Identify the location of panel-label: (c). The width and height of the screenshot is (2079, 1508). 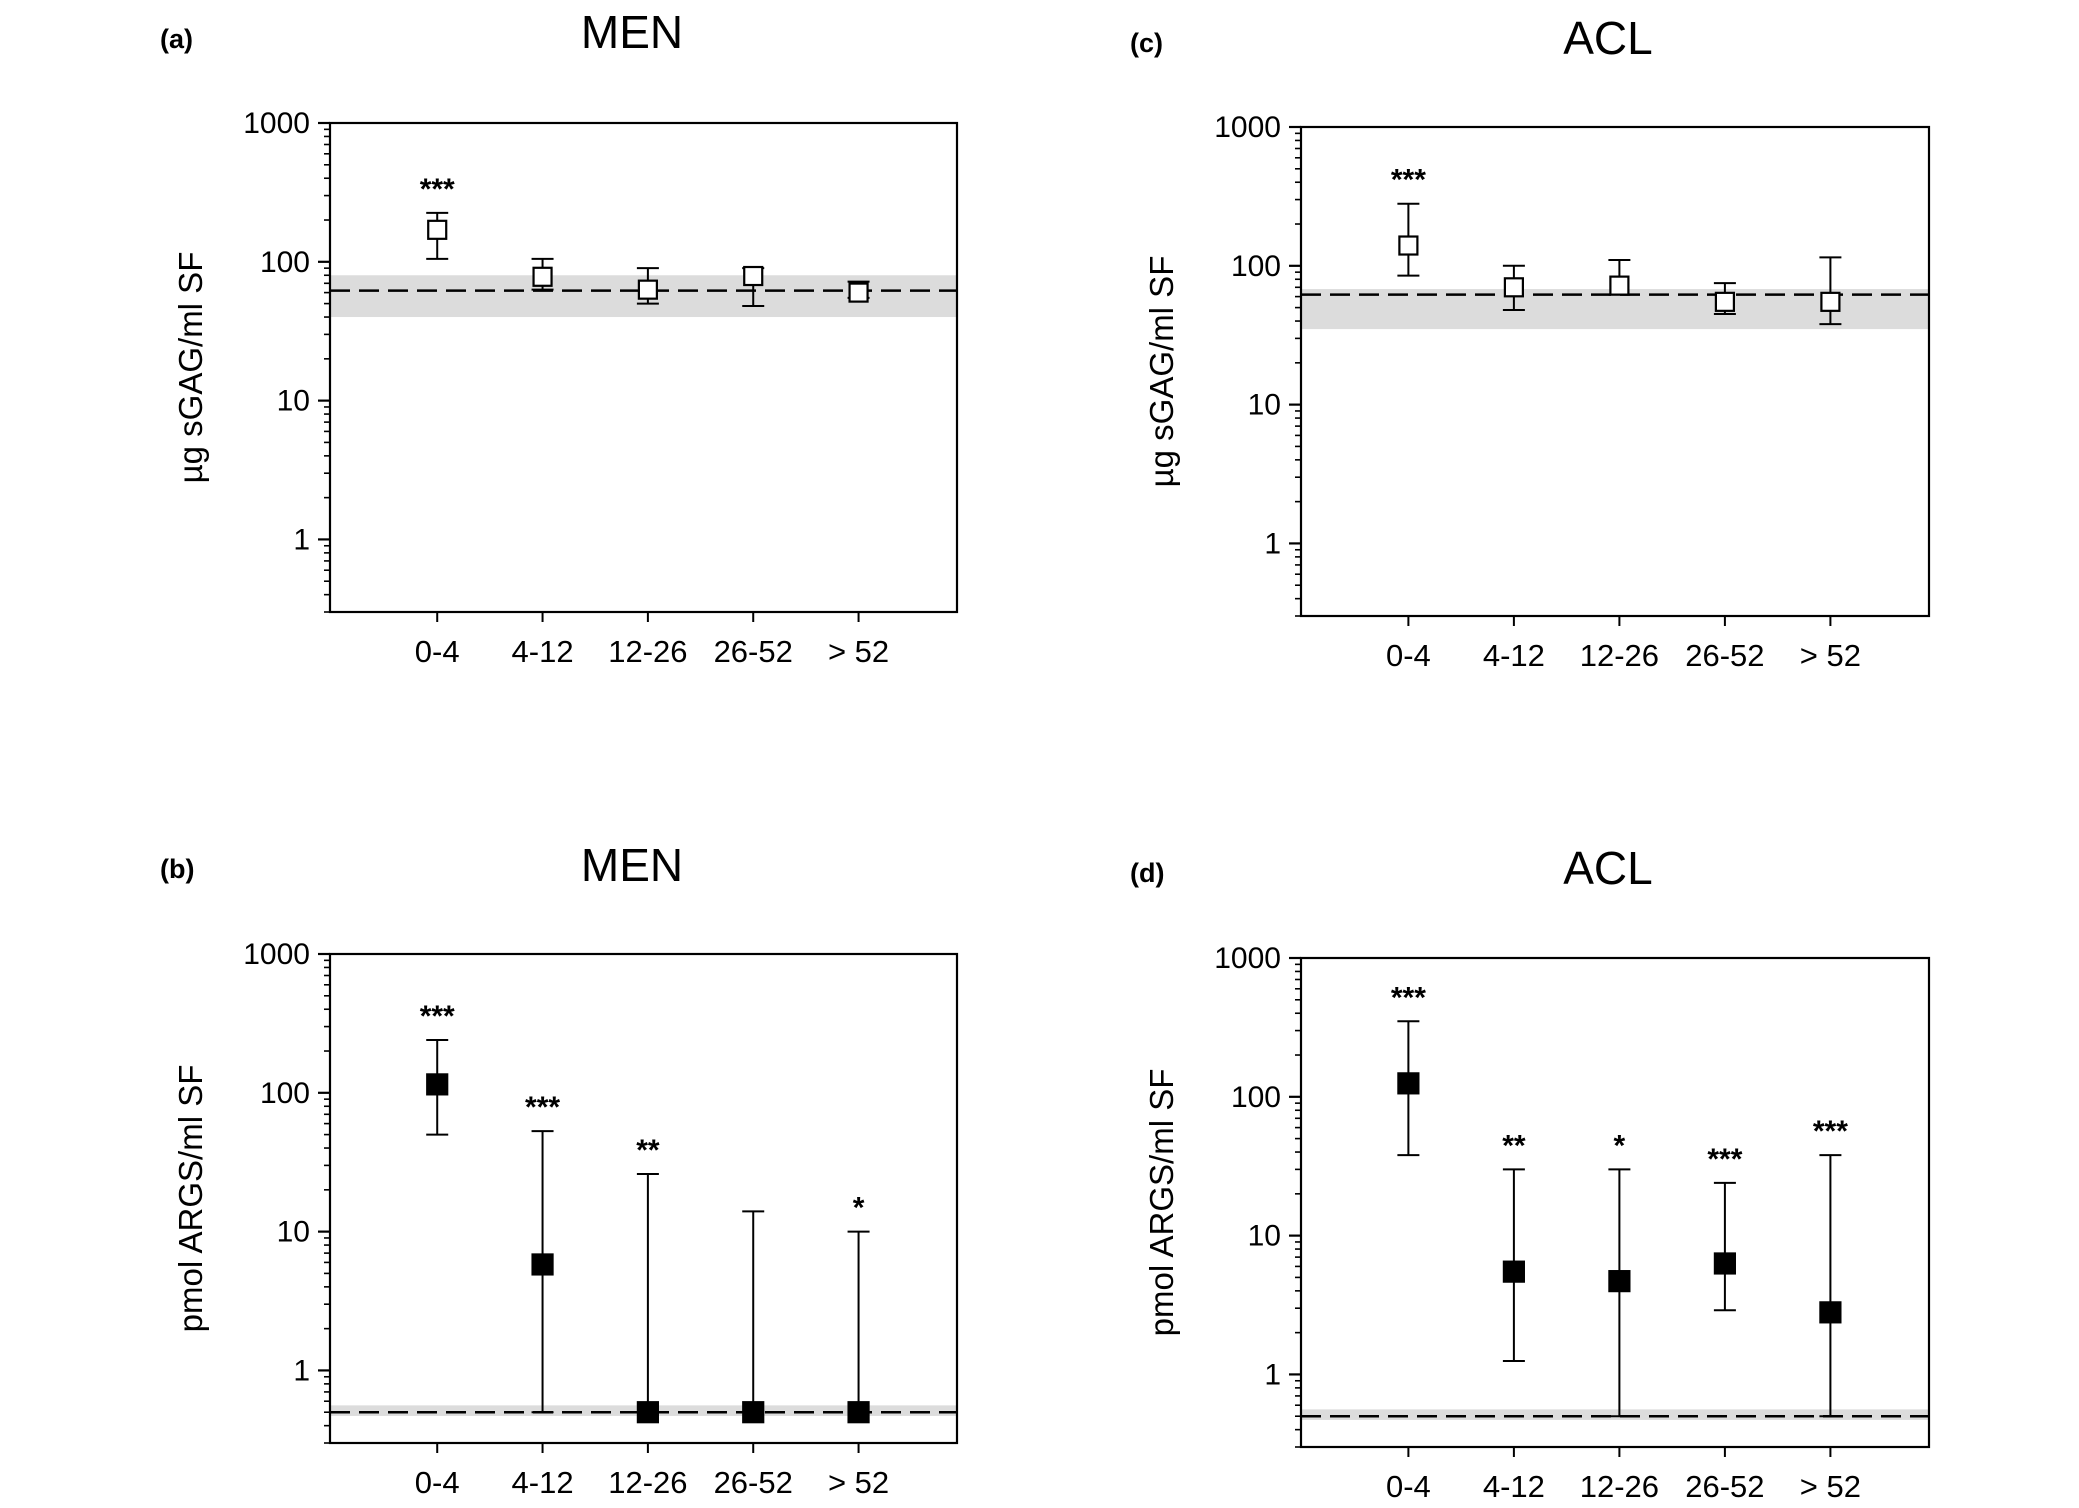
(1146, 43).